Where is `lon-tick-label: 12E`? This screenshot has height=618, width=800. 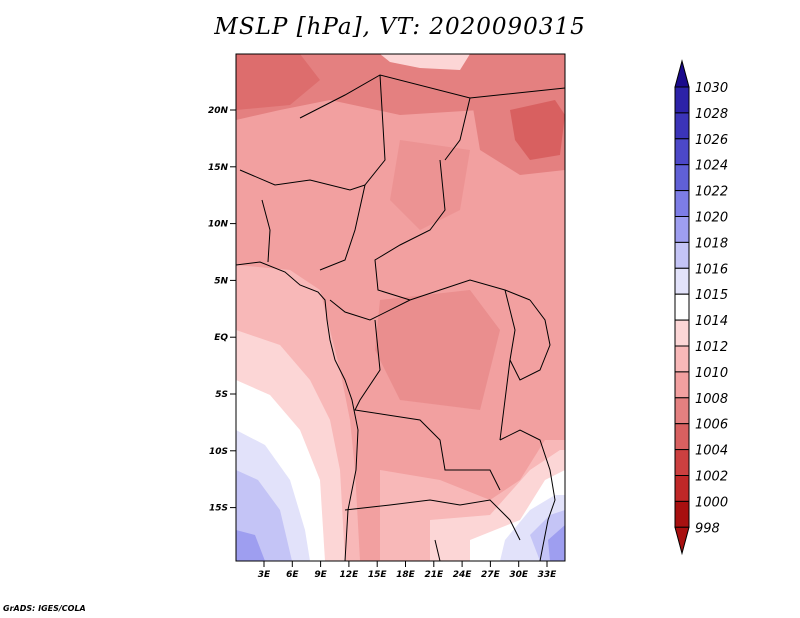
lon-tick-label: 12E is located at coordinates (350, 575).